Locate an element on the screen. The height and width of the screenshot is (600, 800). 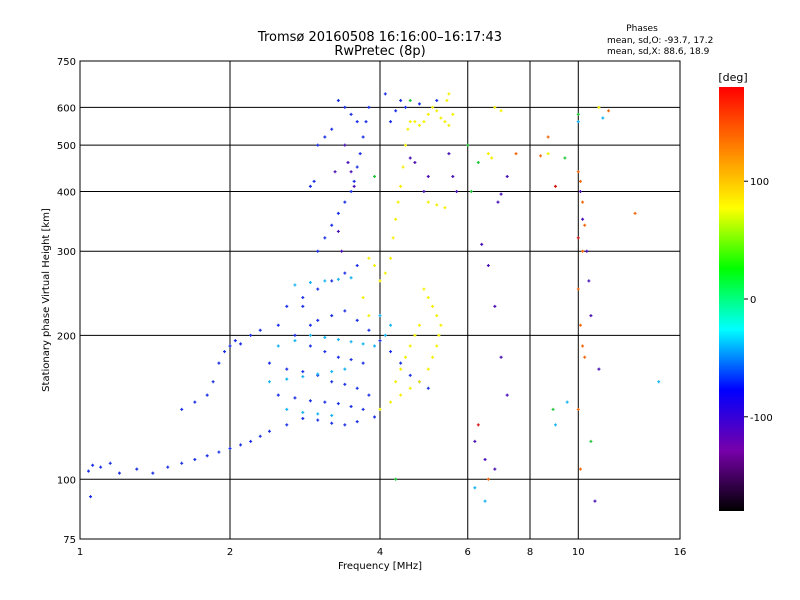
y-tick-label: 75 is located at coordinates (69, 540).